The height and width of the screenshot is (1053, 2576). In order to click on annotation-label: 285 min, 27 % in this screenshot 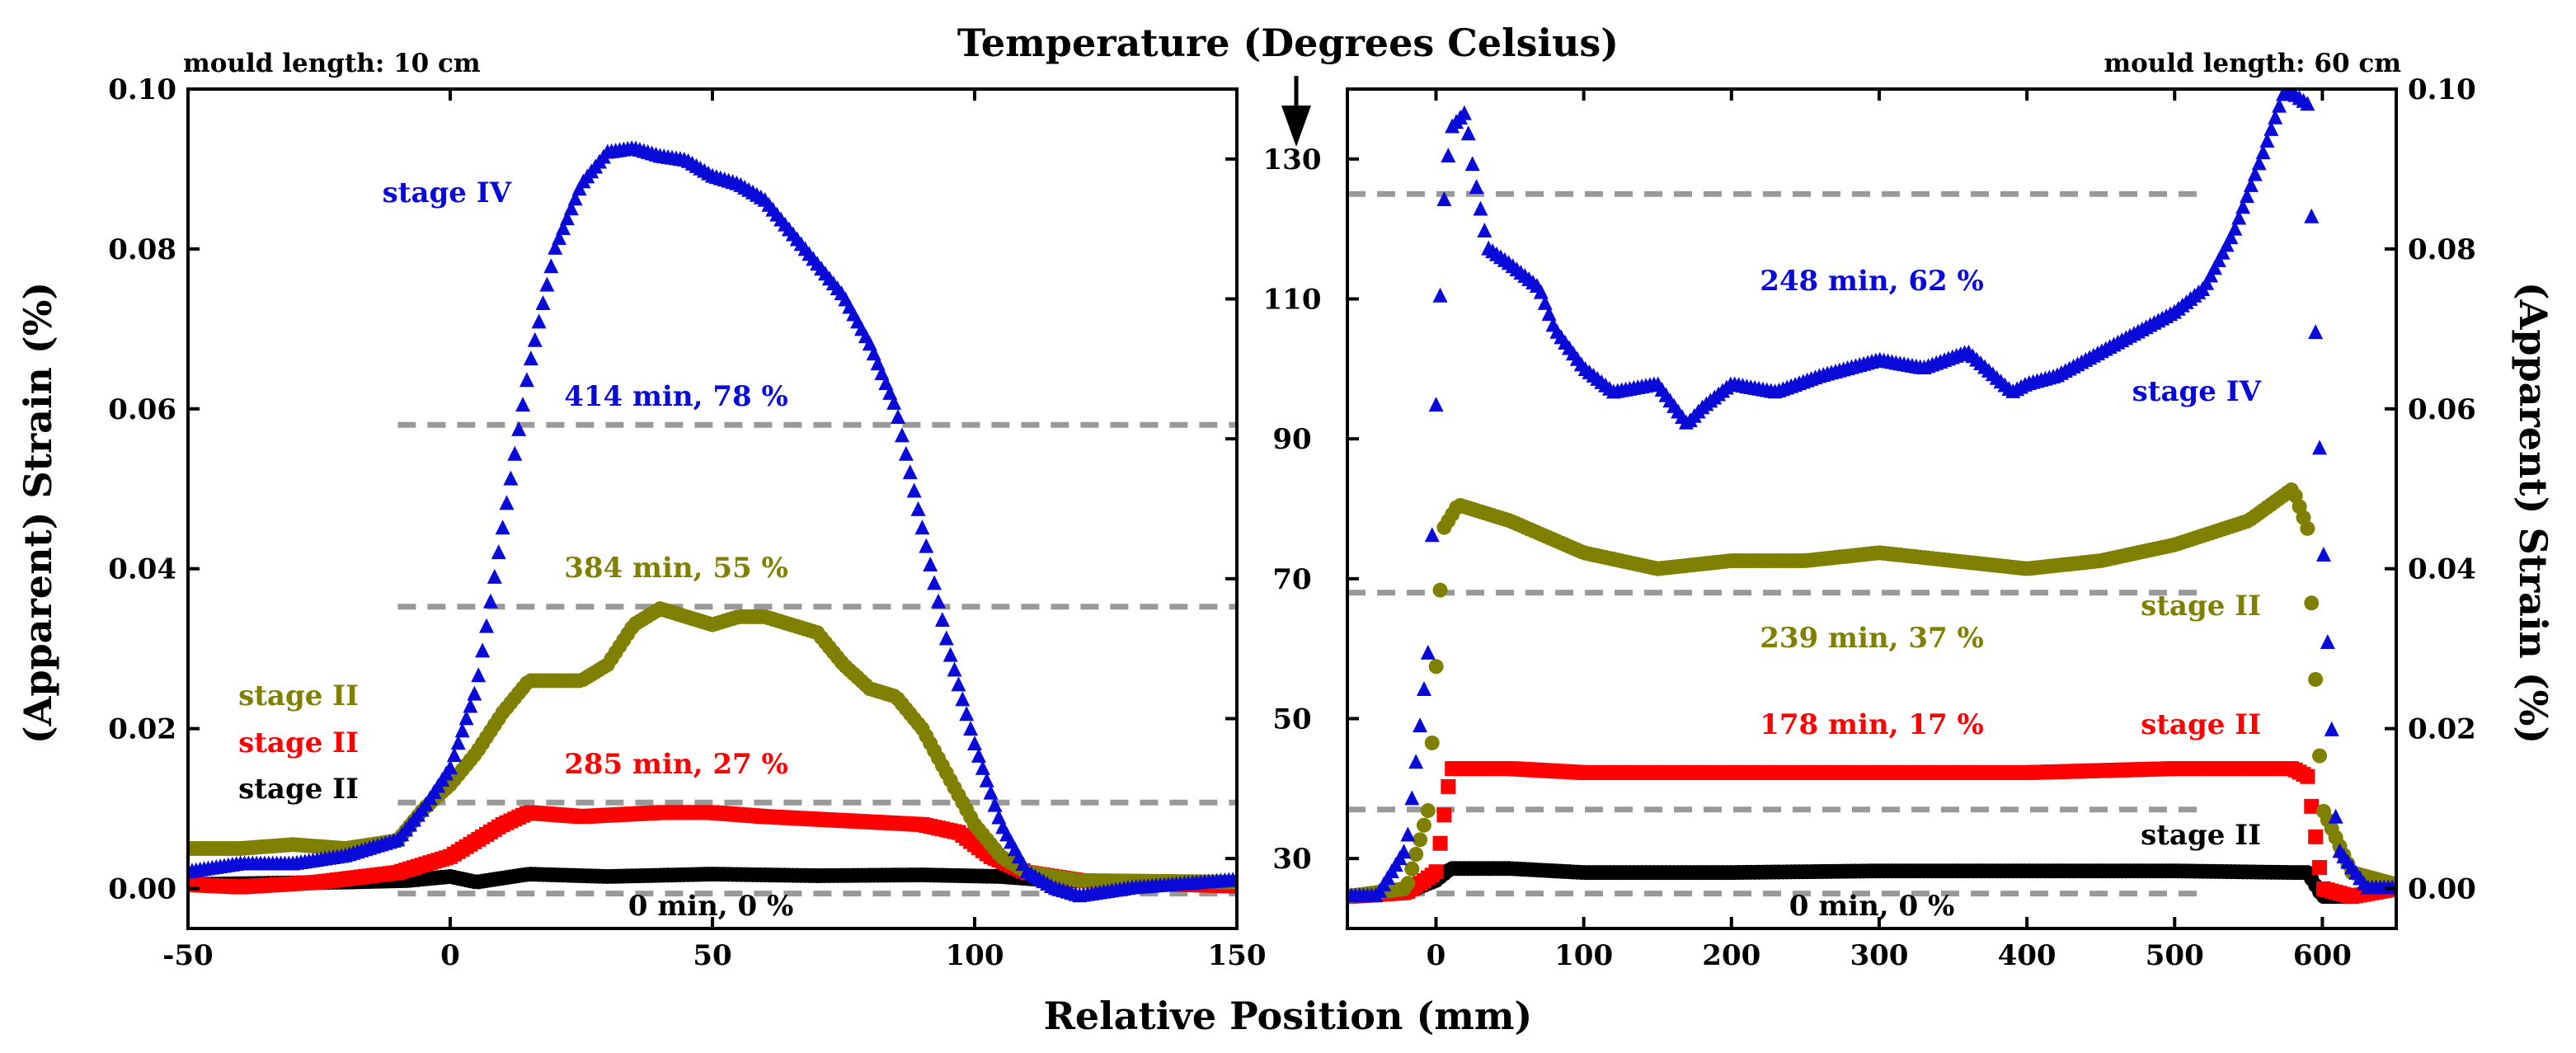, I will do `click(676, 765)`.